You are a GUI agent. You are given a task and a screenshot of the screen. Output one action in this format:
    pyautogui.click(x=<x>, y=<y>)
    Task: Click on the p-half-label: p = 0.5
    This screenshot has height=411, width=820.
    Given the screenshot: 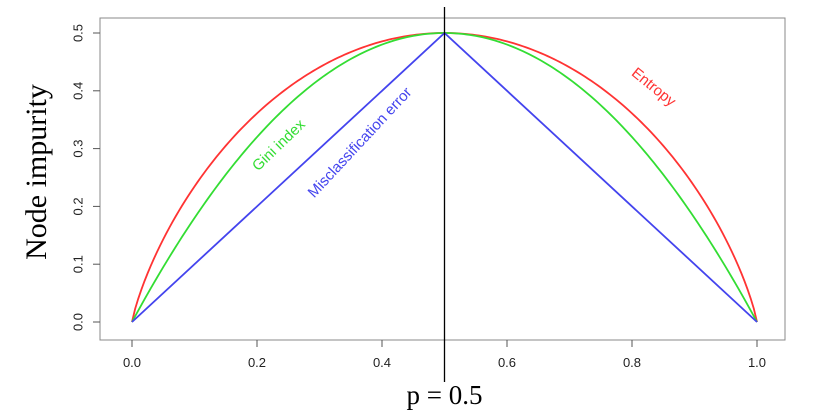 What is the action you would take?
    pyautogui.click(x=445, y=395)
    